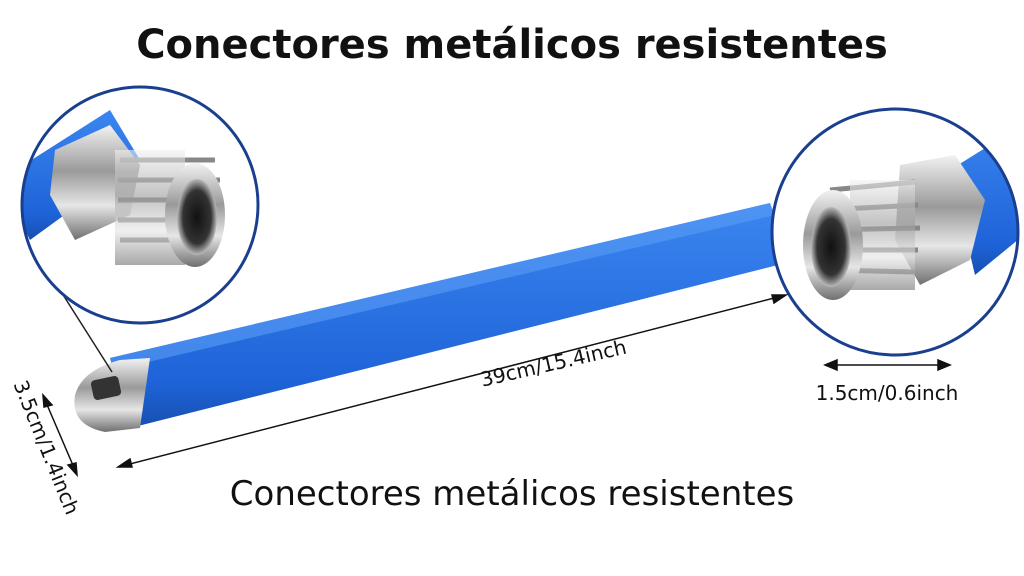 The width and height of the screenshot is (1024, 576). What do you see at coordinates (553, 363) in the screenshot?
I see `length-label: 39cm/15.4inch` at bounding box center [553, 363].